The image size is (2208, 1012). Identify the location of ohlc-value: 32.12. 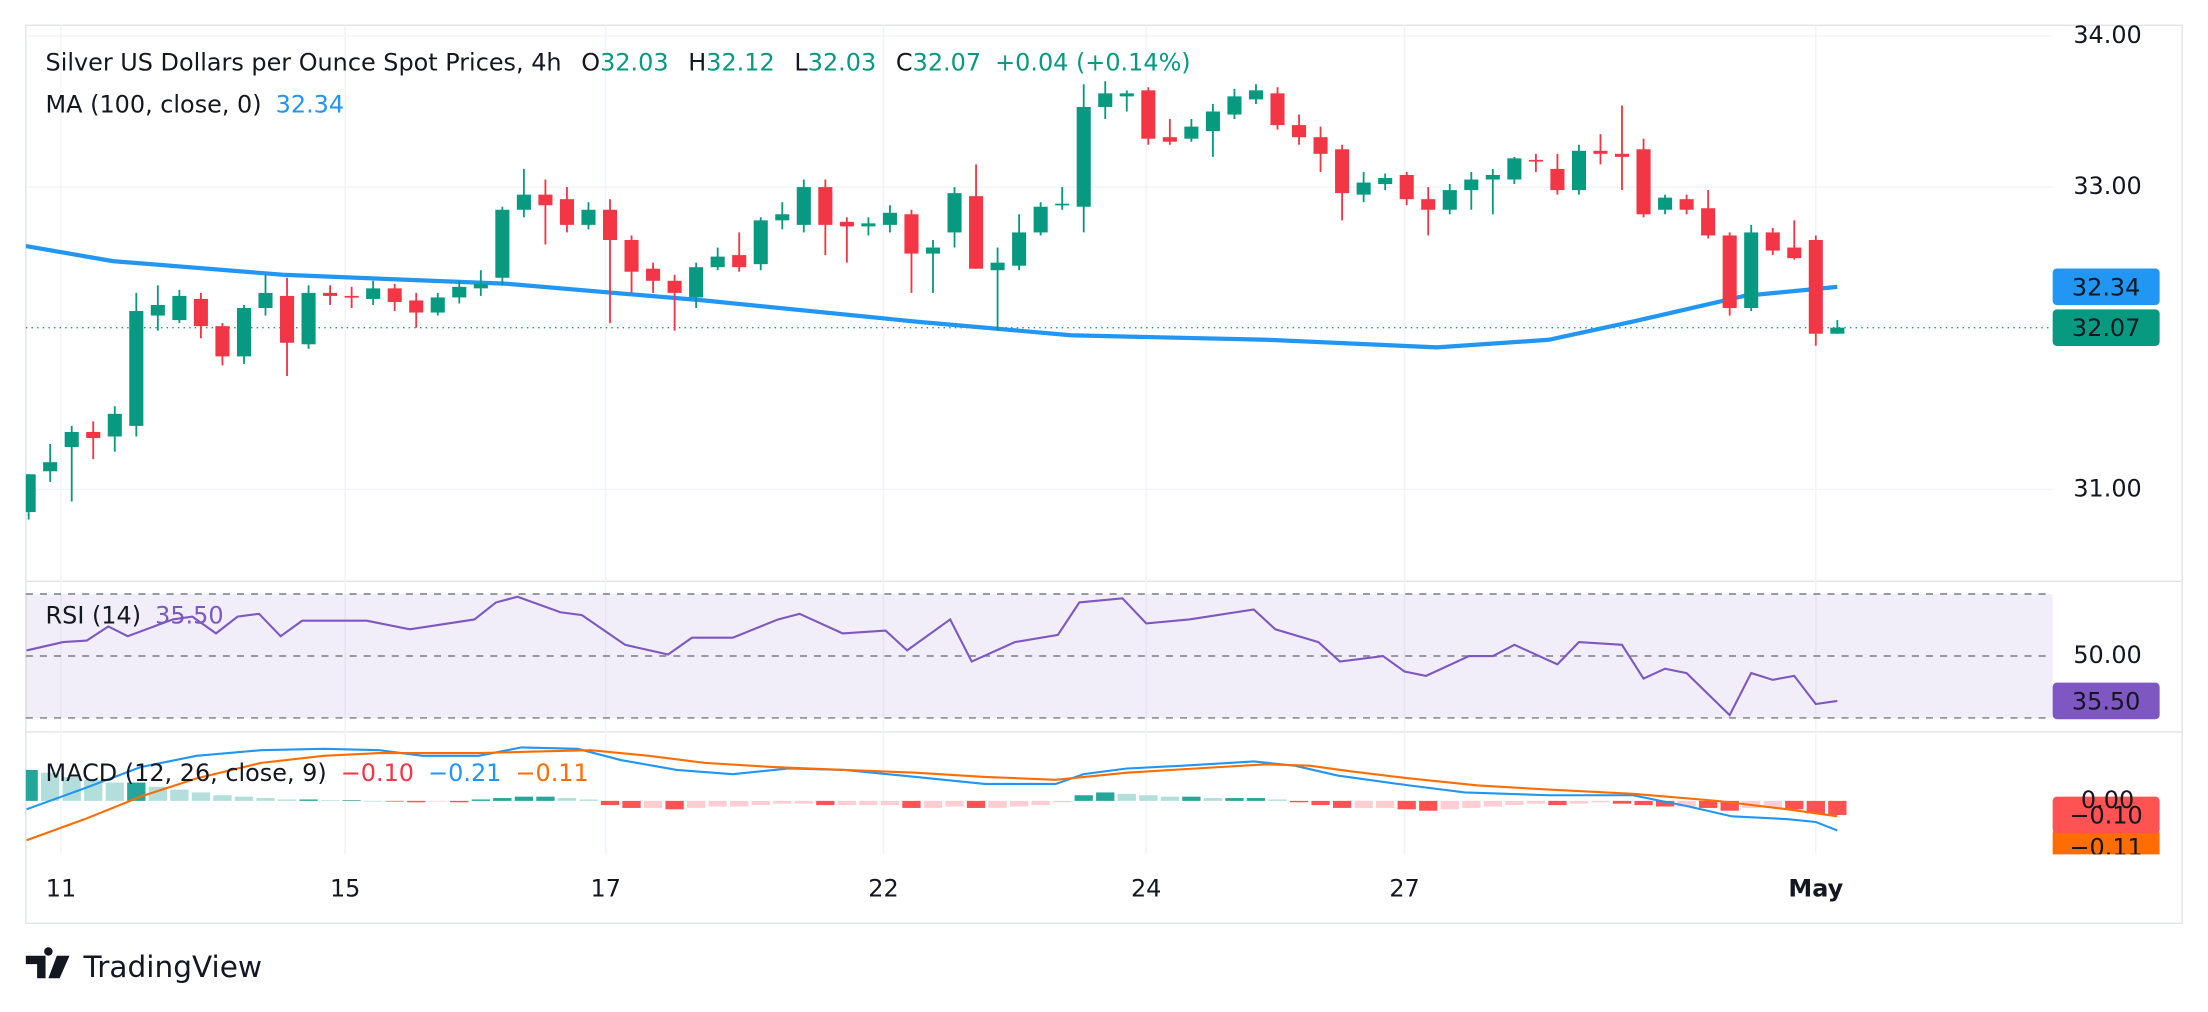
(740, 62).